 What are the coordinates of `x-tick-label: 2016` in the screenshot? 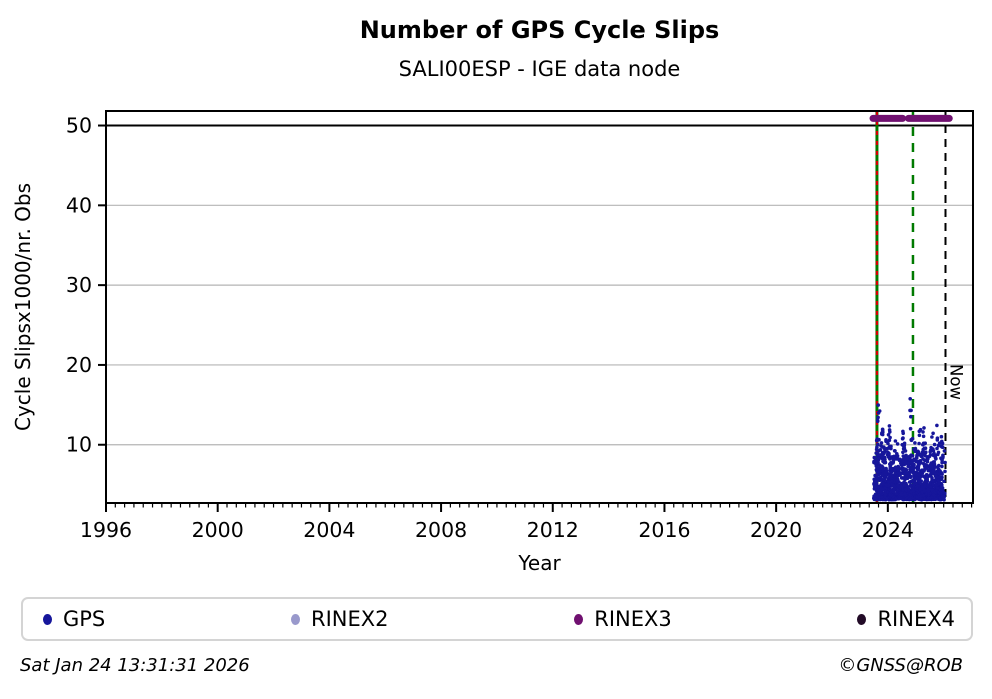 It's located at (664, 530).